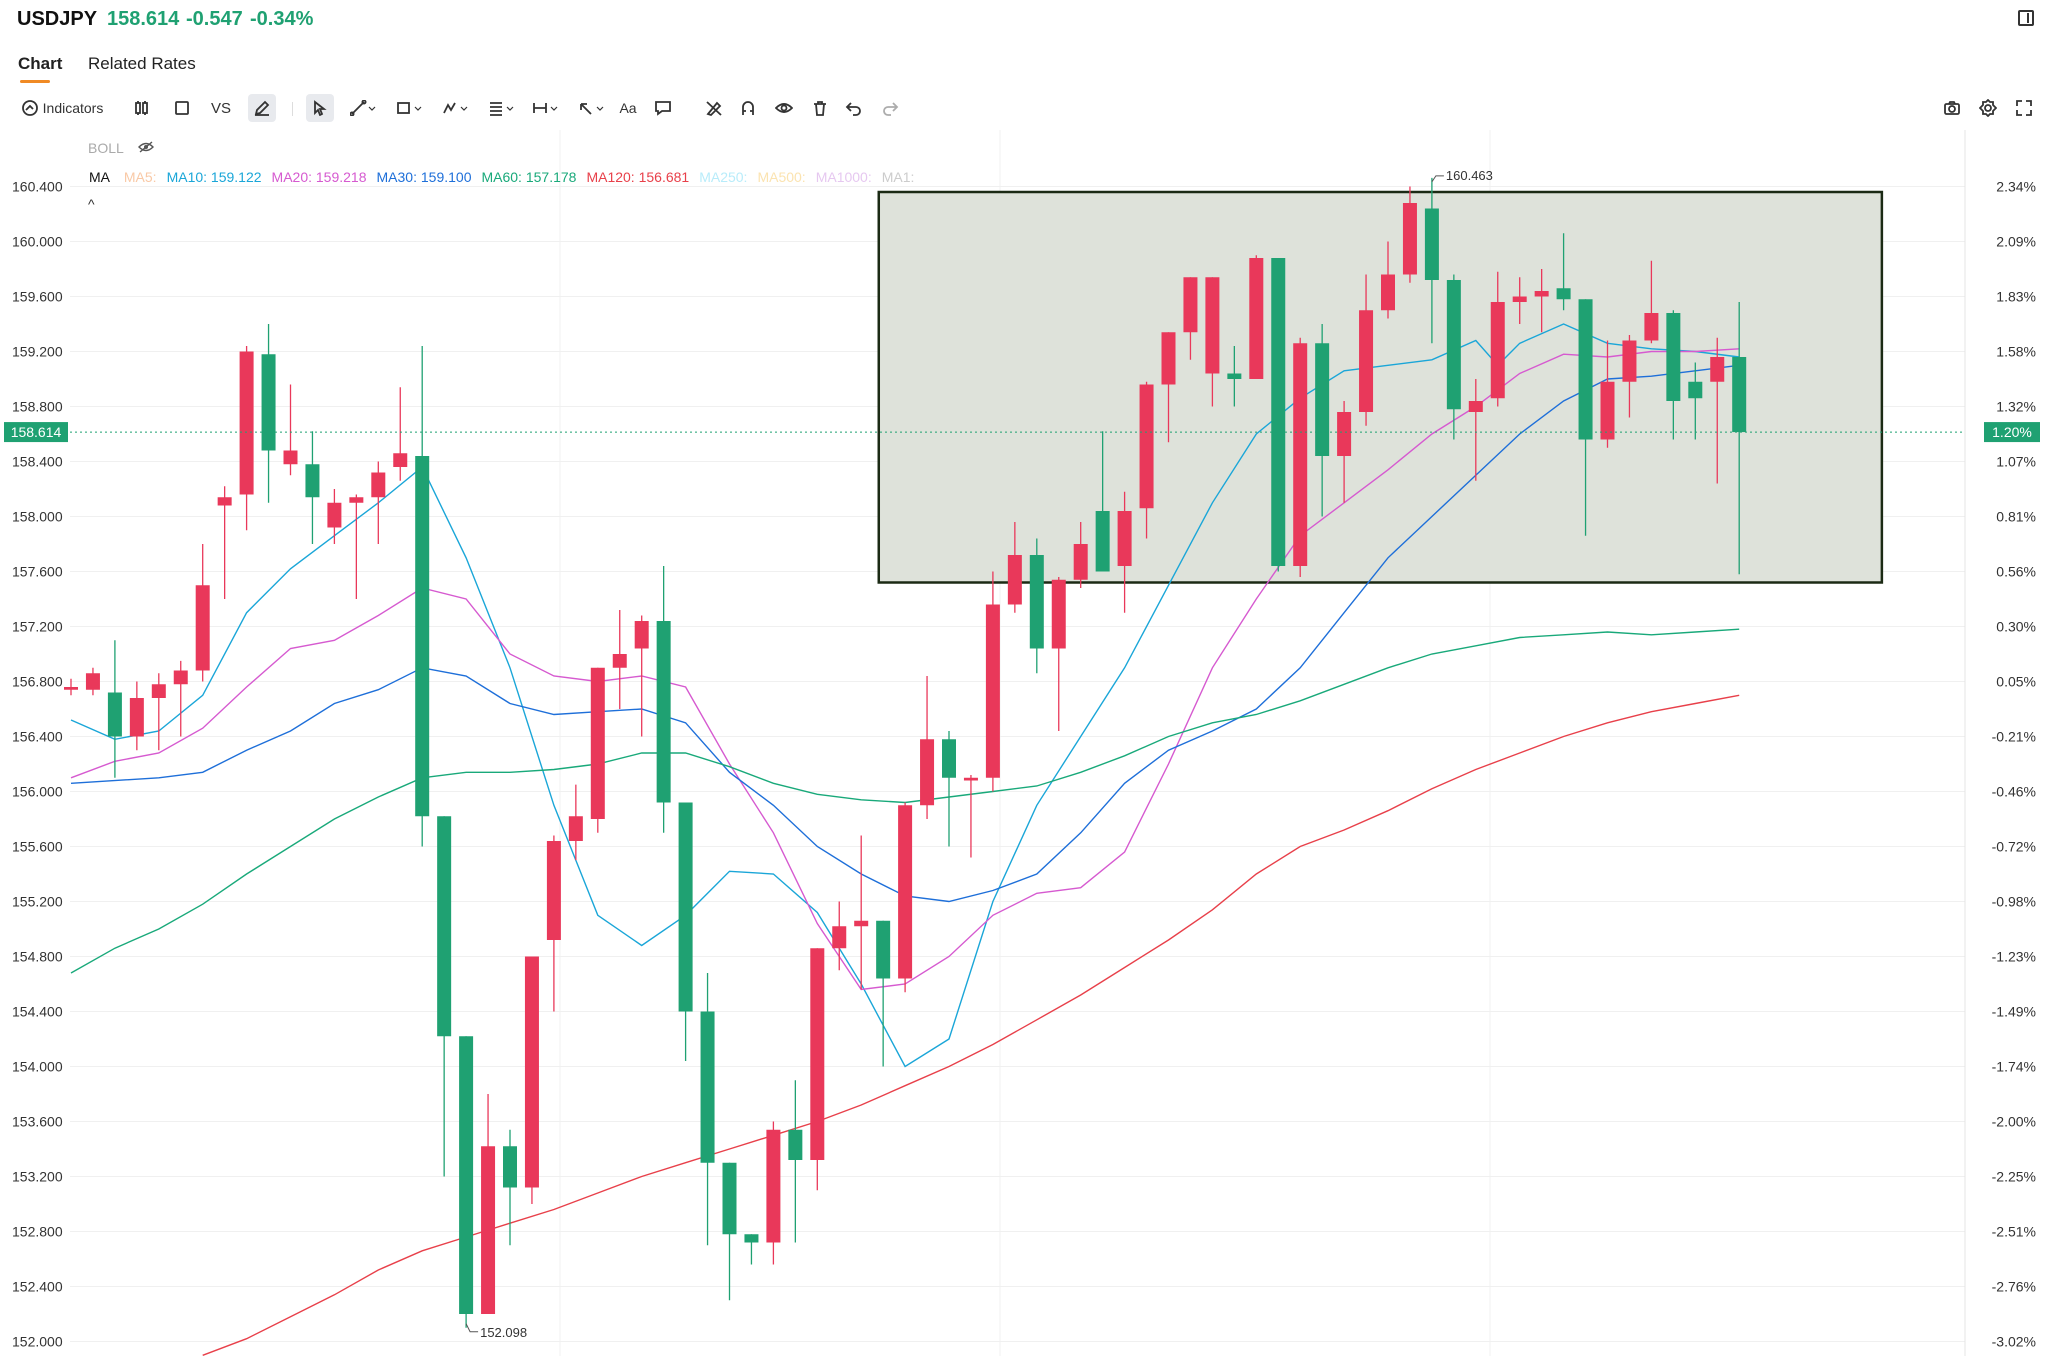 The image size is (2048, 1356). What do you see at coordinates (142, 63) in the screenshot?
I see `tab-related-rates: Related Rates` at bounding box center [142, 63].